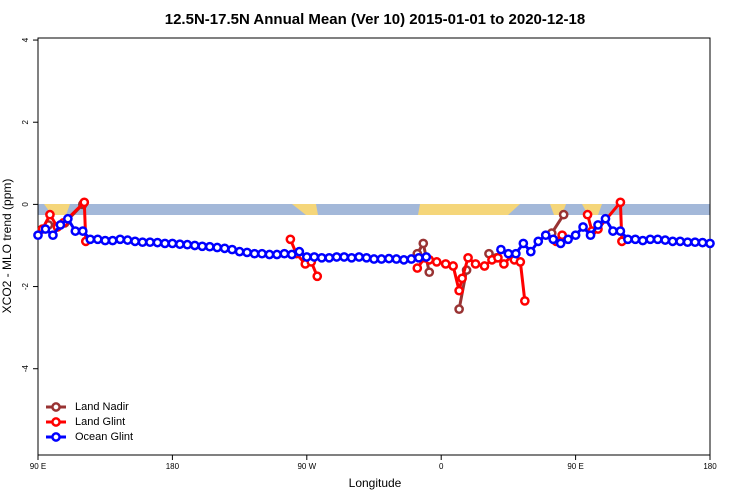 This screenshot has width=750, height=500. I want to click on legend-label: Land Nadir, so click(102, 407).